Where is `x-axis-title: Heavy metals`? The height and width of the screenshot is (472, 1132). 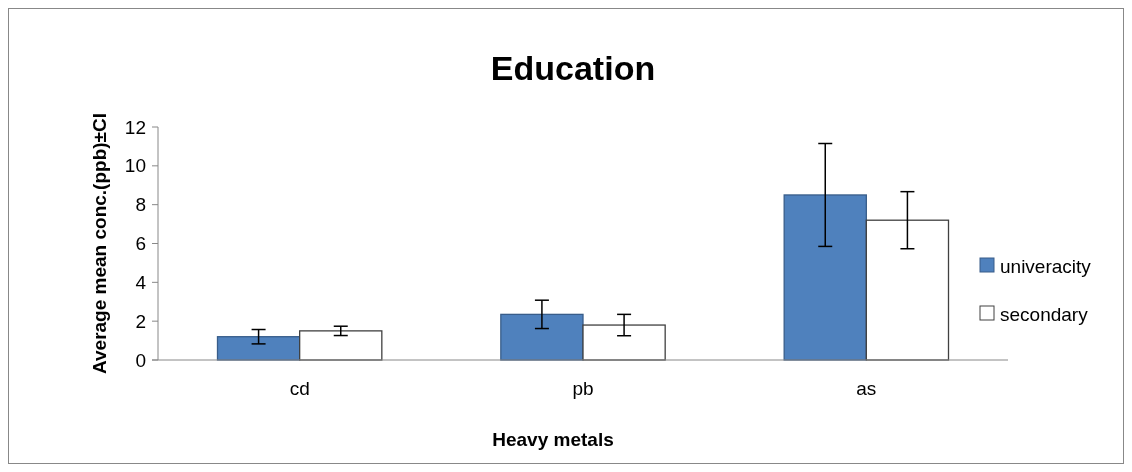 x-axis-title: Heavy metals is located at coordinates (553, 439).